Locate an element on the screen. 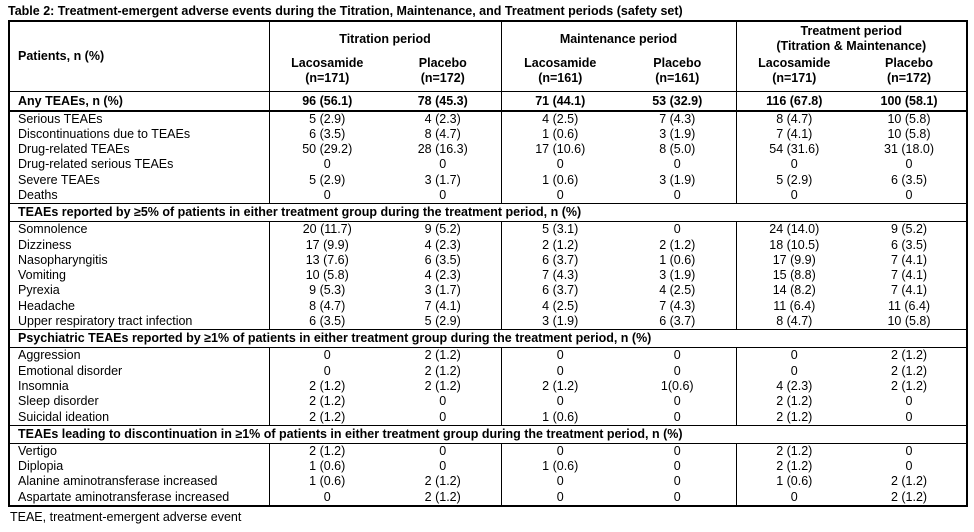 This screenshot has height=532, width=974. cell-value: 3 (1.7) is located at coordinates (442, 179).